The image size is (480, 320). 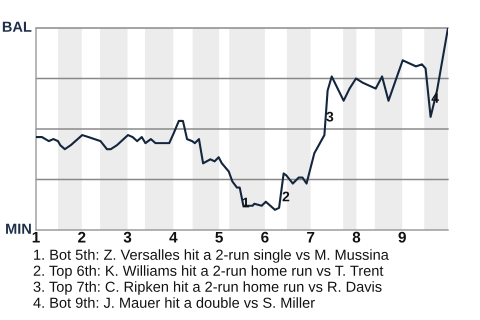 I want to click on x-tick-label: 1, so click(x=36, y=237).